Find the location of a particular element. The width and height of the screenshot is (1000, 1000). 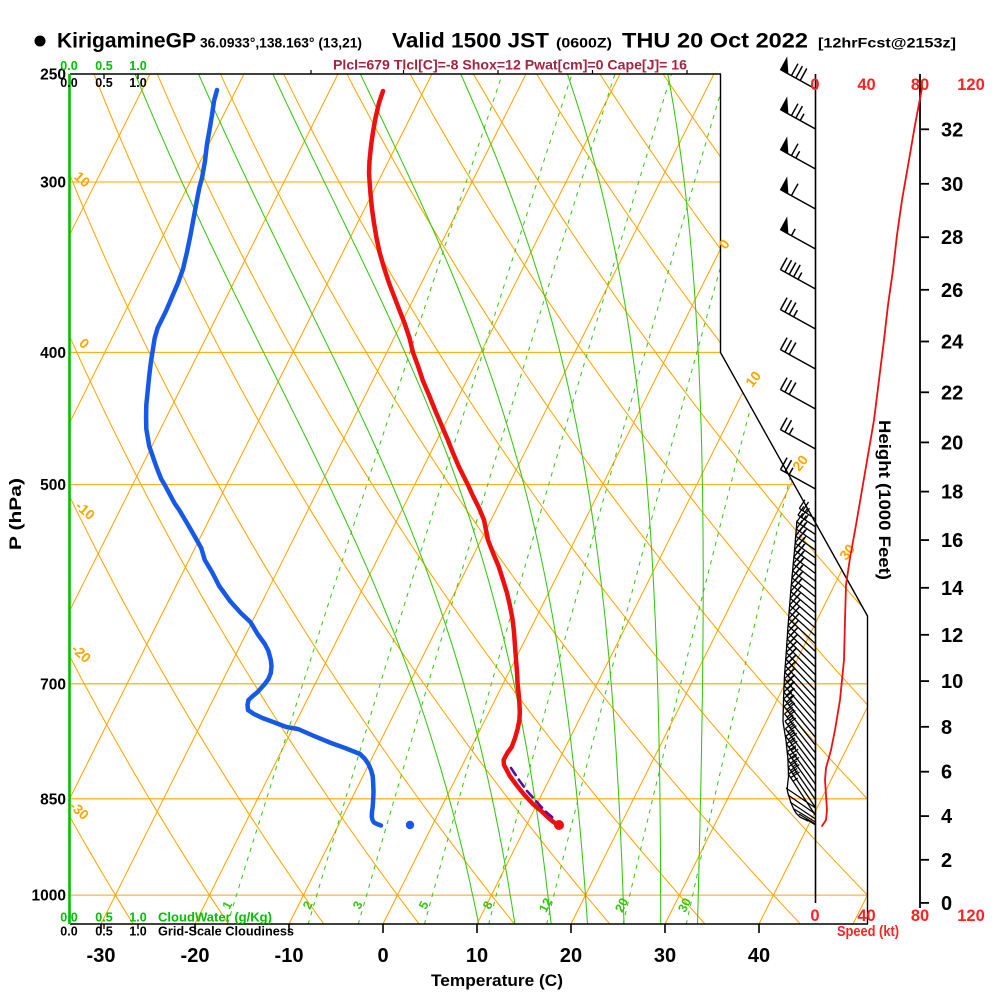

svg-text: P (hPa) is located at coordinates (15, 514).